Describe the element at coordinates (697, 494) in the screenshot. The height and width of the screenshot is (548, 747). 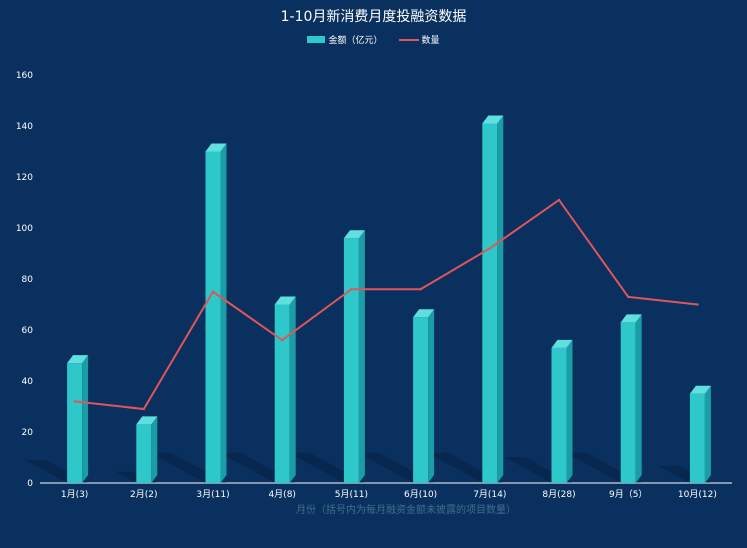
I see `x-tick-label: 10月(12)` at that location.